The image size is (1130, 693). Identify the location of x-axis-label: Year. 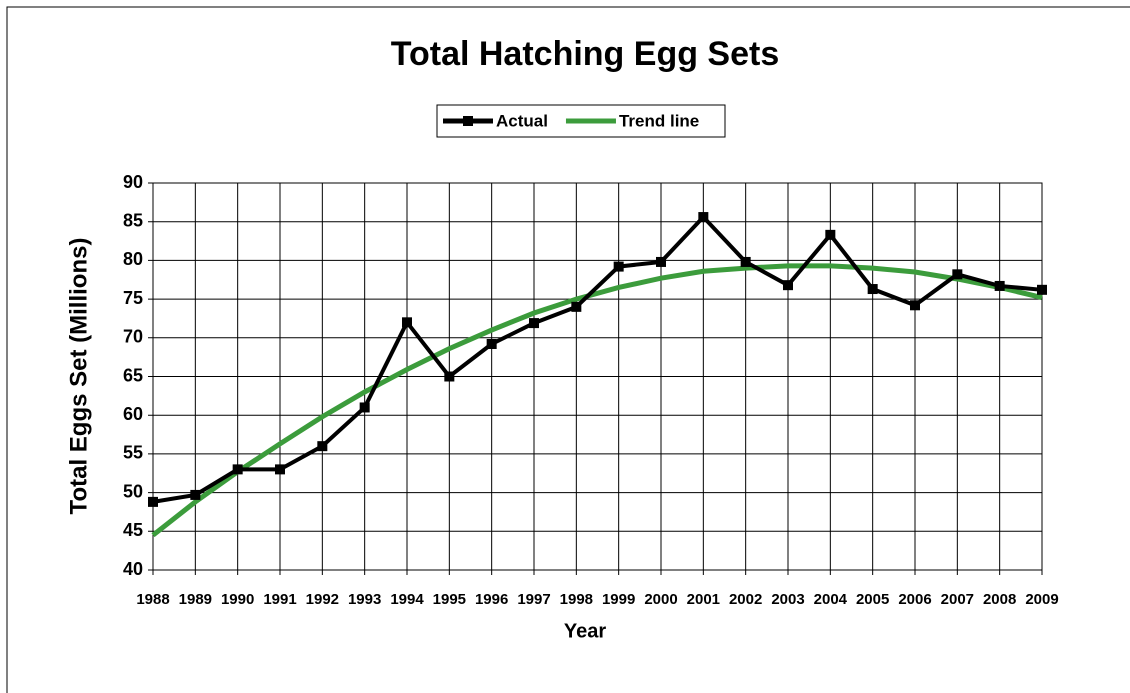
(585, 631).